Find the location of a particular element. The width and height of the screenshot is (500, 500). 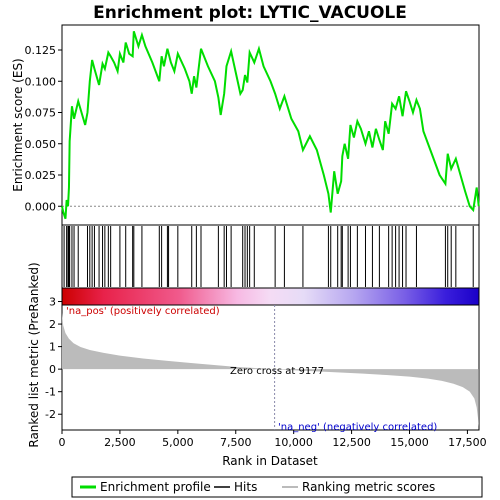

metric-xtick-label: 7,500 is located at coordinates (236, 442).